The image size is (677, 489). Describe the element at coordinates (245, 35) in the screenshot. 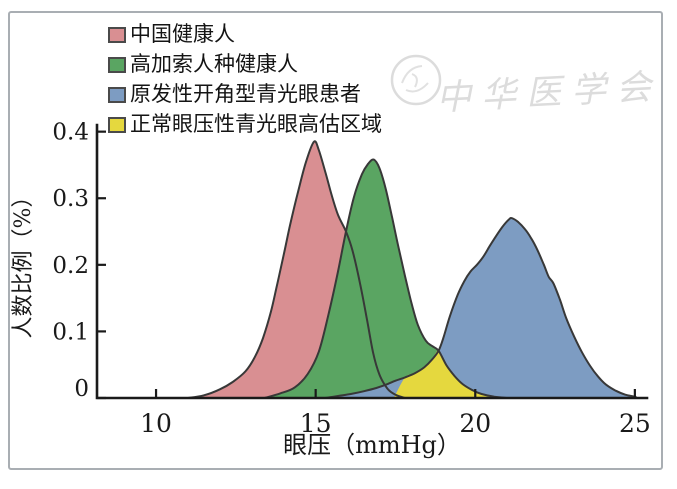

I see `legend-item: 中国健康人` at that location.